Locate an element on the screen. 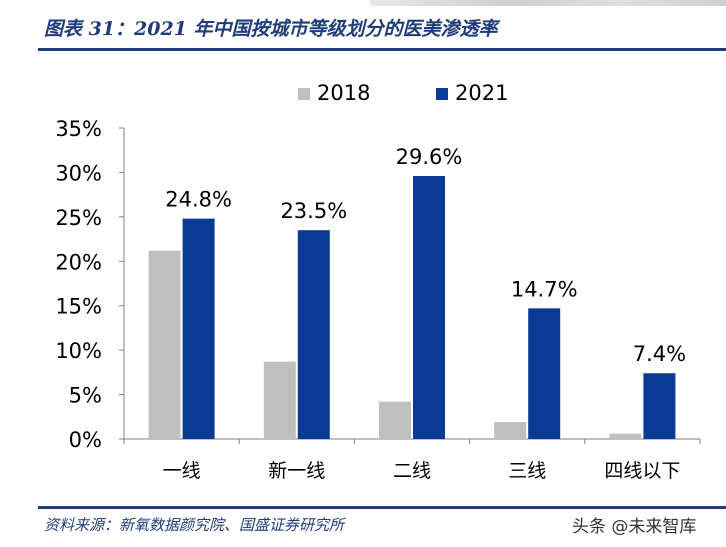 Image resolution: width=726 pixels, height=547 pixels. category-label: 三线 is located at coordinates (527, 471).